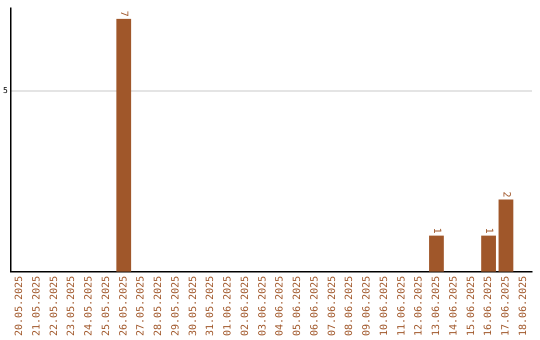 The image size is (540, 340). I want to click on x-tick-label: 31.05.2025, so click(210, 306).